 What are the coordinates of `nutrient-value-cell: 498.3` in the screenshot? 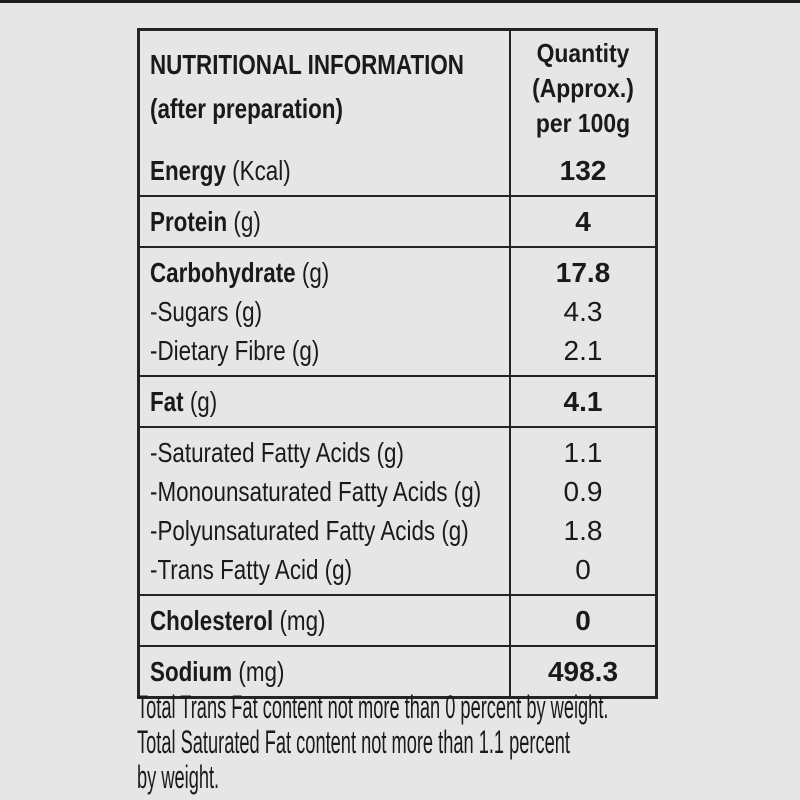 It's located at (582, 671).